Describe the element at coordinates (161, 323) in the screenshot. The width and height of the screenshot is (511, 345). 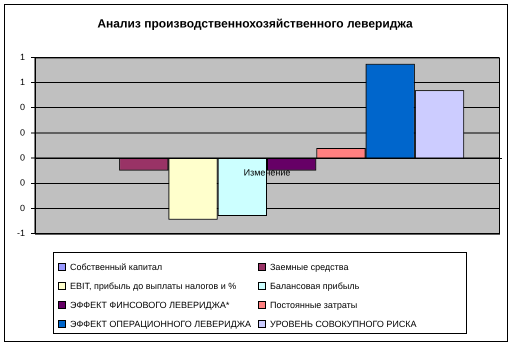
I see `legend-label: ЭФФЕКТ ОПЕРАЦИОННОГО ЛЕВЕРИДЖА` at that location.